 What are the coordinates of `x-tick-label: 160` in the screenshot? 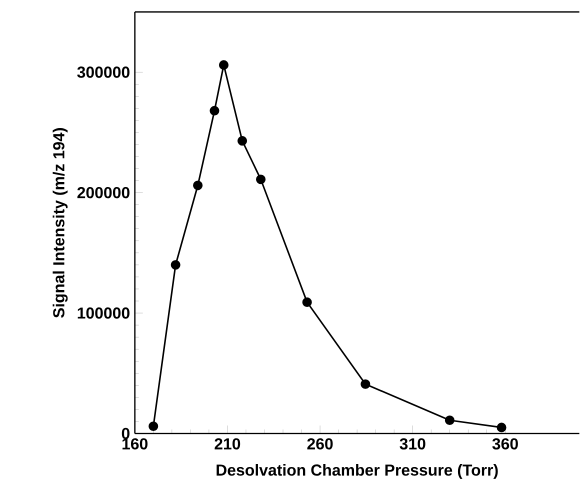 It's located at (135, 444).